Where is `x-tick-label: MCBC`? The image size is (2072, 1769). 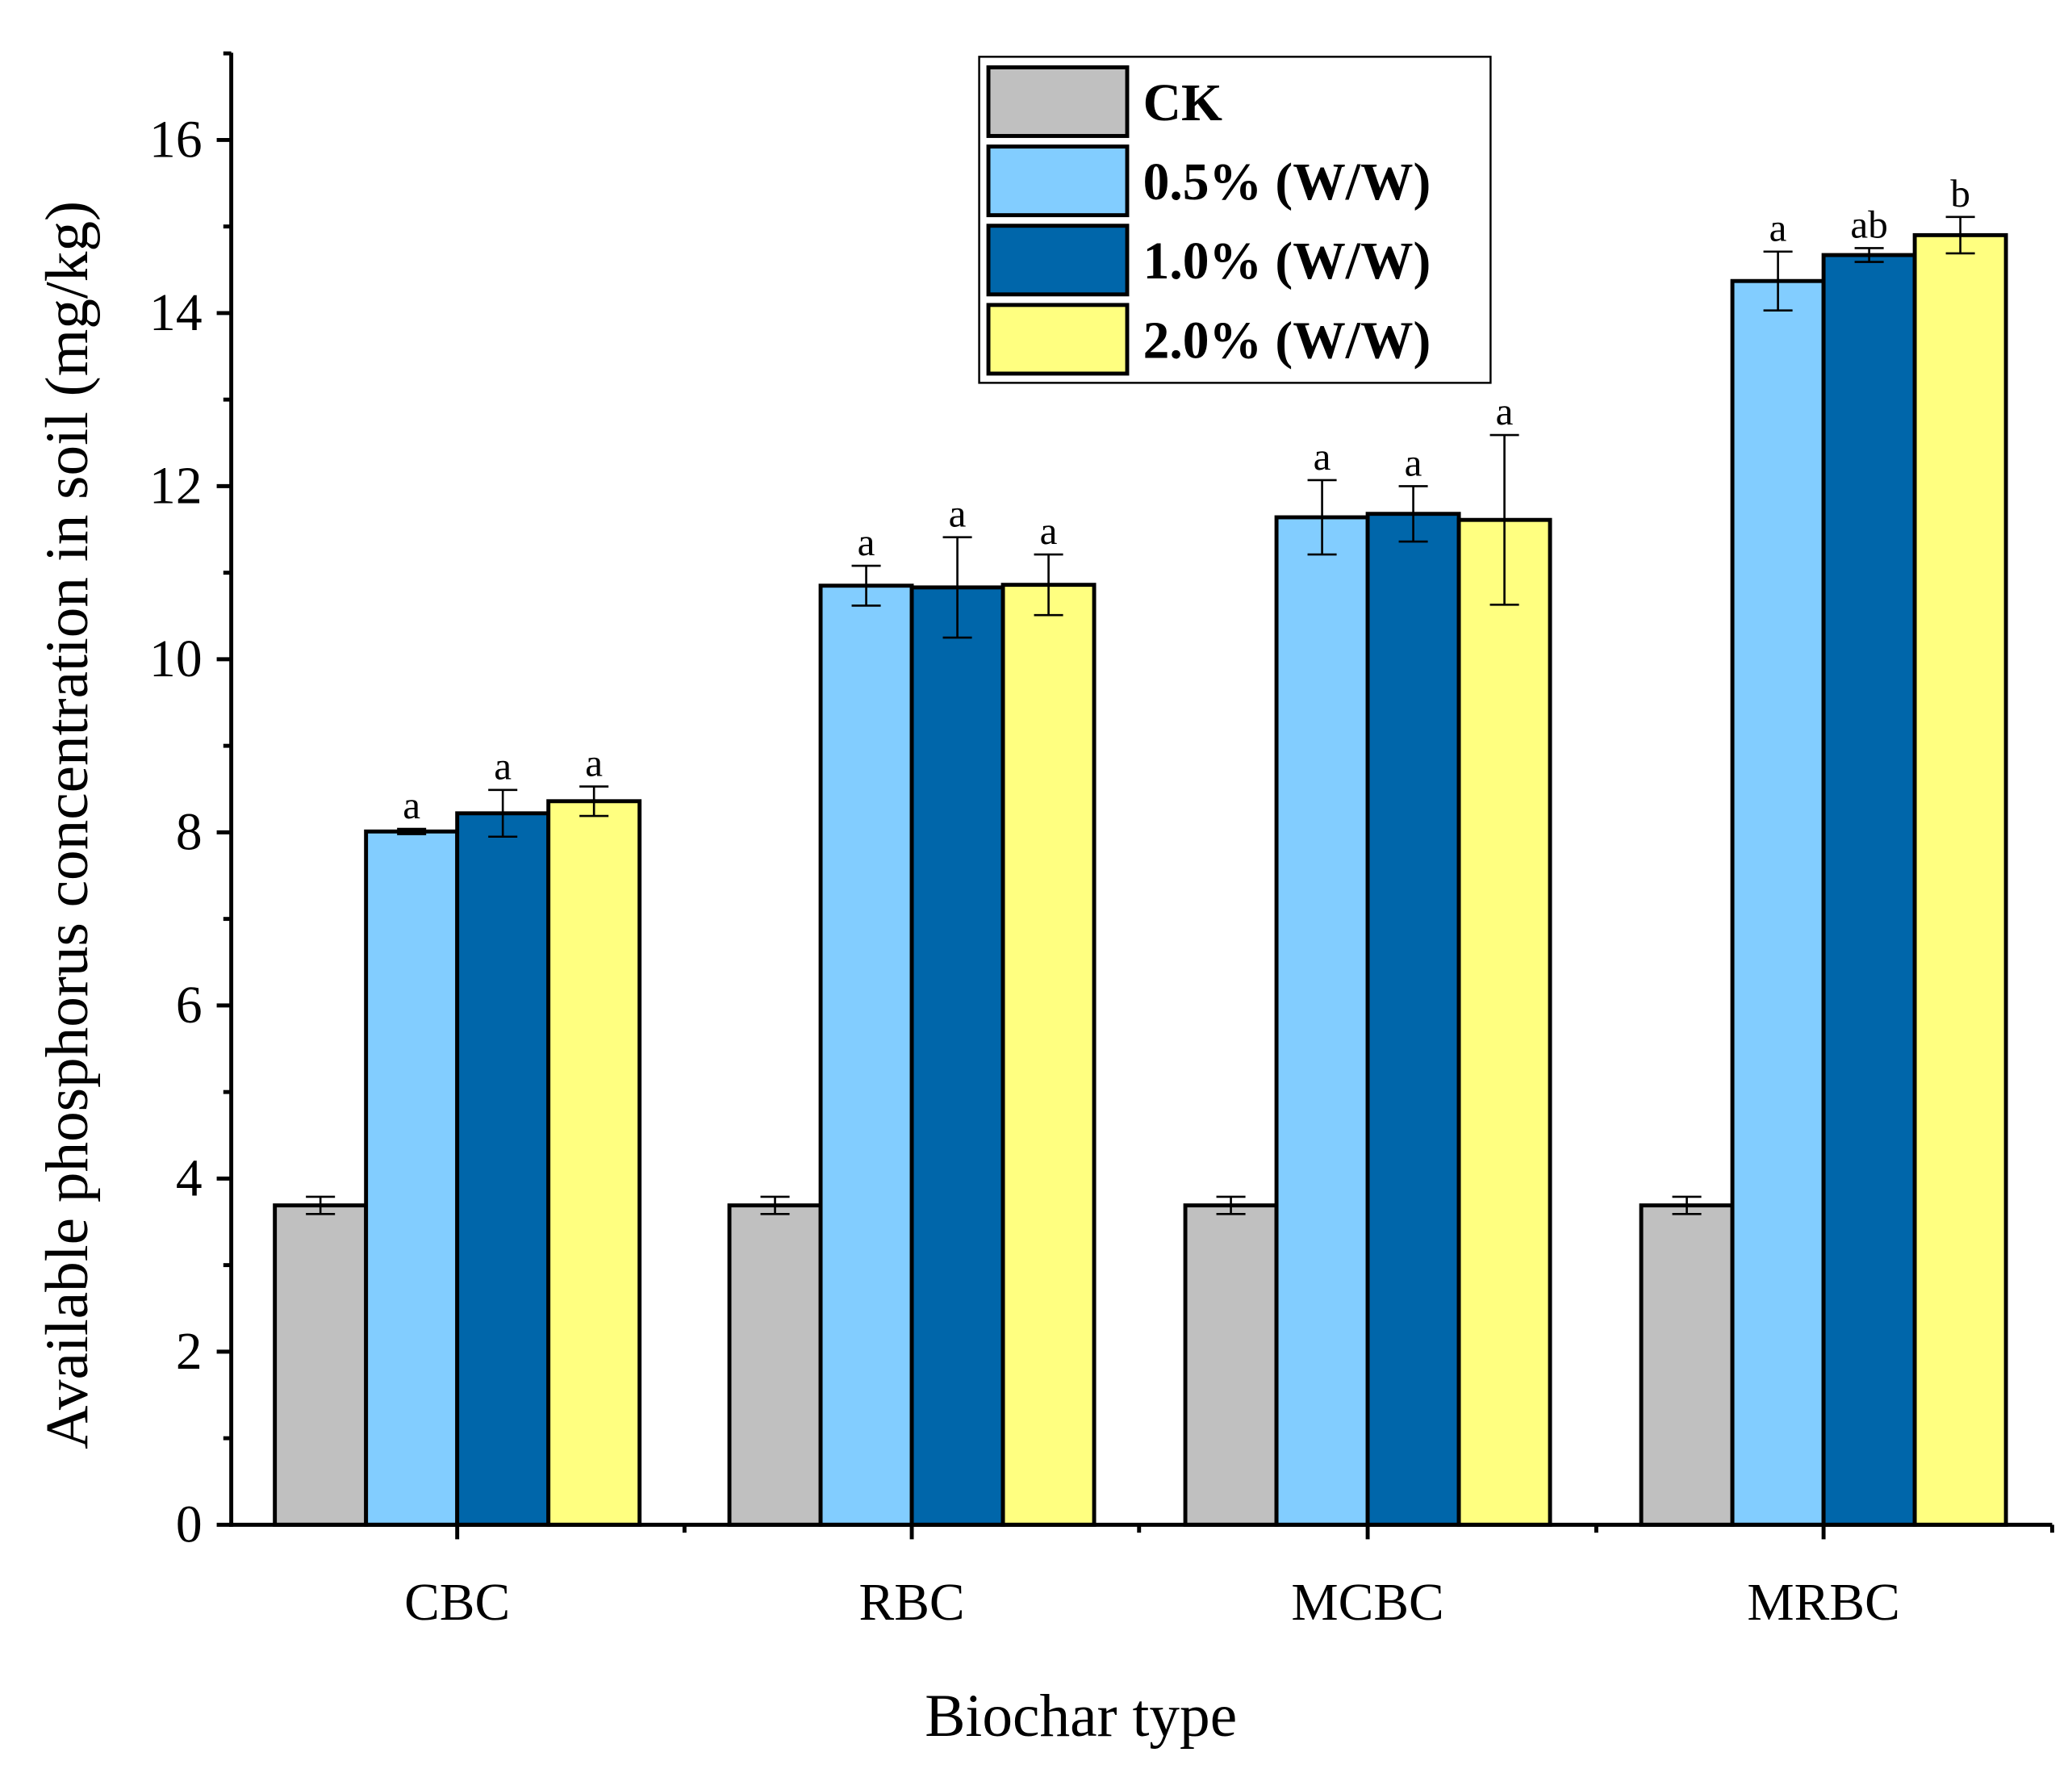
x-tick-label: MCBC is located at coordinates (1367, 1603).